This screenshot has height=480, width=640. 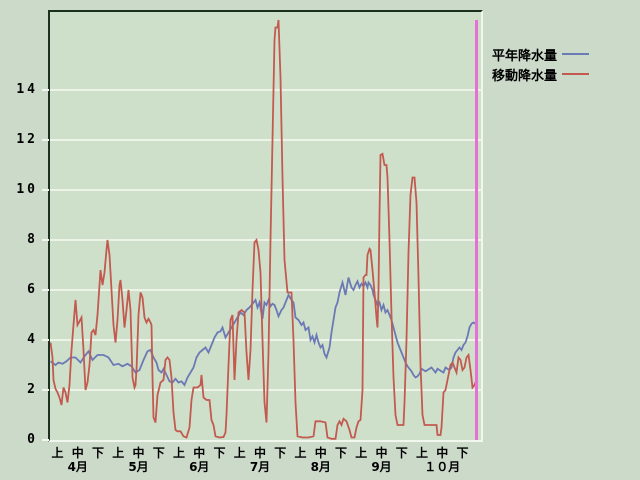 I want to click on legend-line-blue, so click(x=575, y=54).